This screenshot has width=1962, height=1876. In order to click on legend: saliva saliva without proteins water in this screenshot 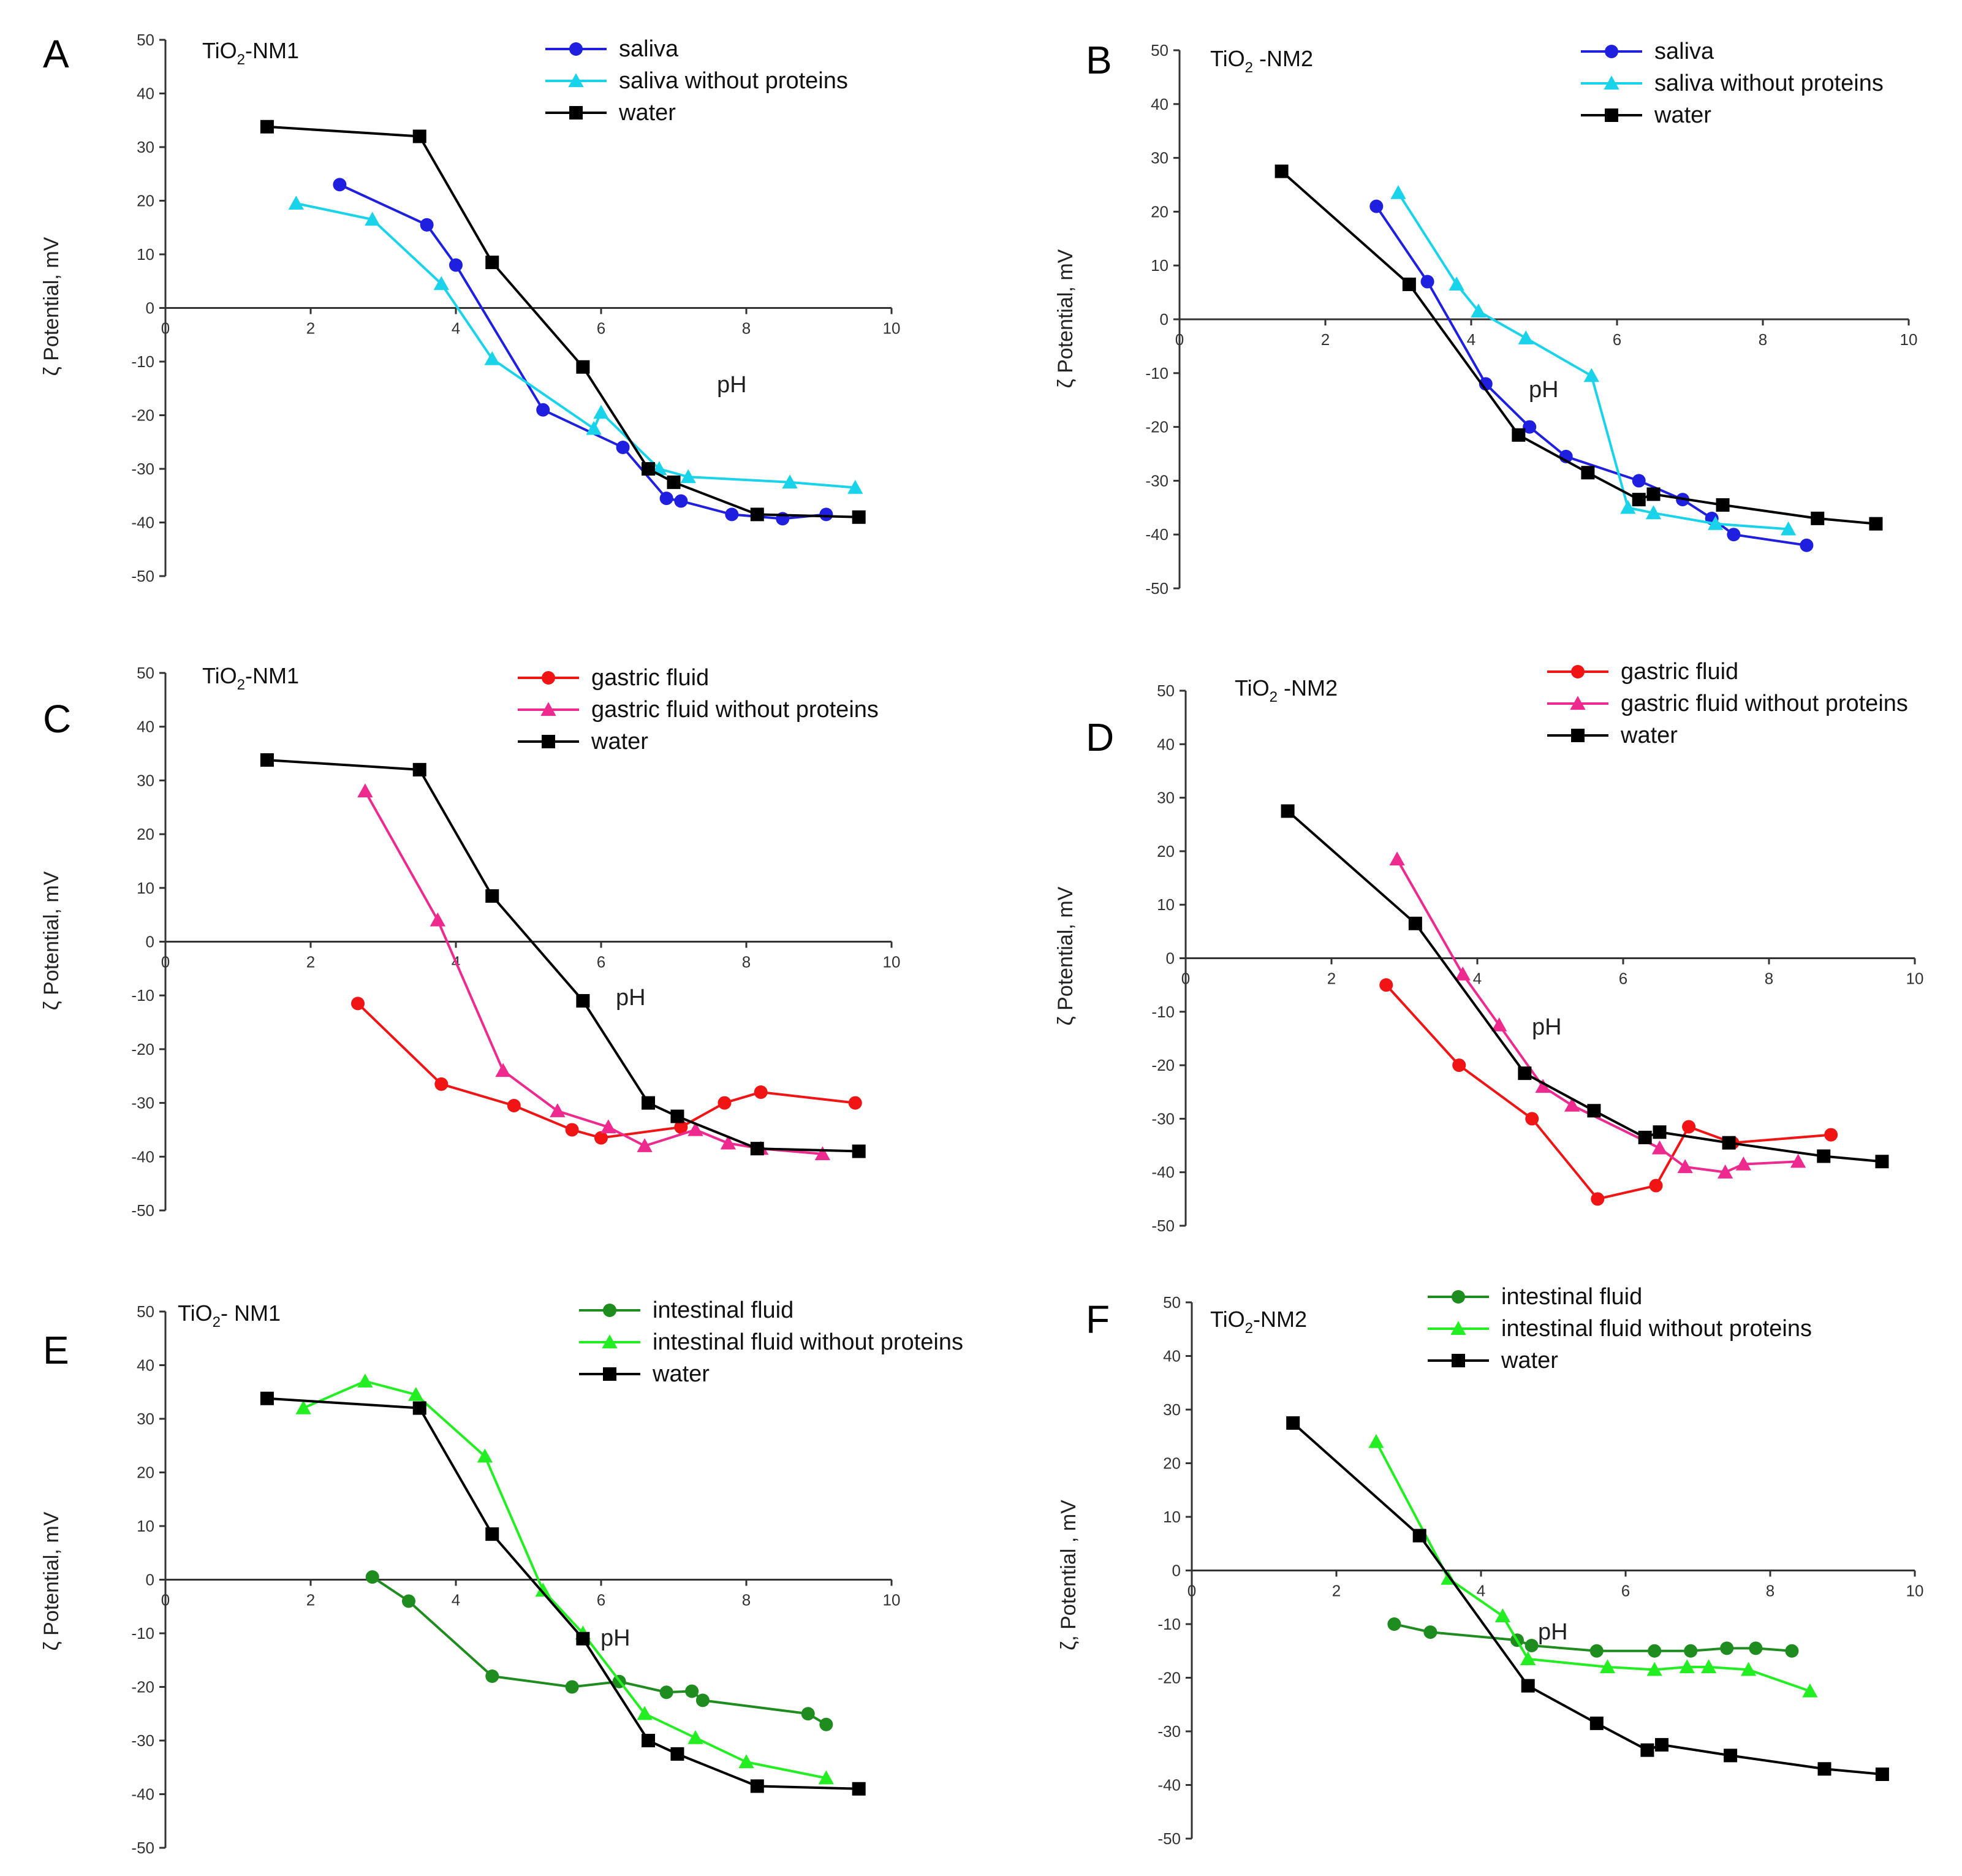, I will do `click(696, 81)`.